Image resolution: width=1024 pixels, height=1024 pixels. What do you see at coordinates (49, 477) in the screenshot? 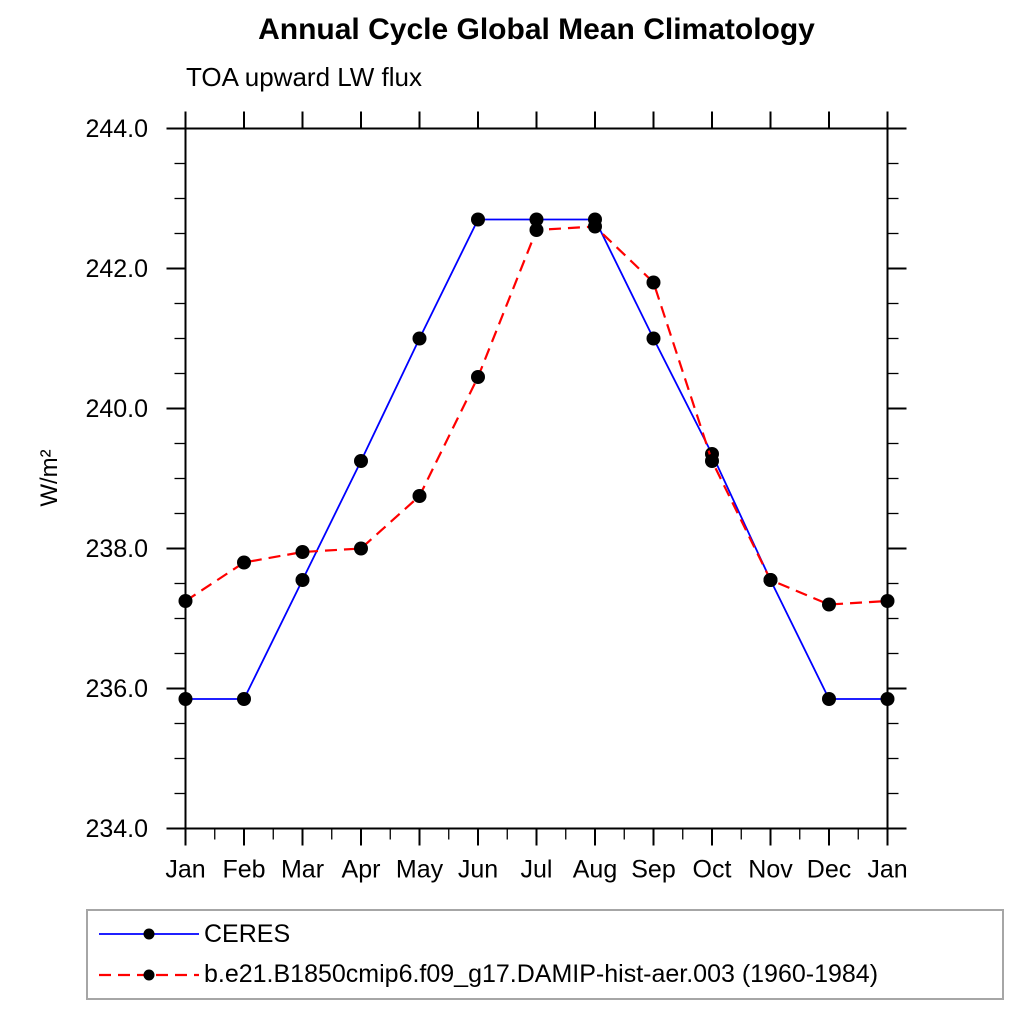
I see `y-axis-label: W/m²` at bounding box center [49, 477].